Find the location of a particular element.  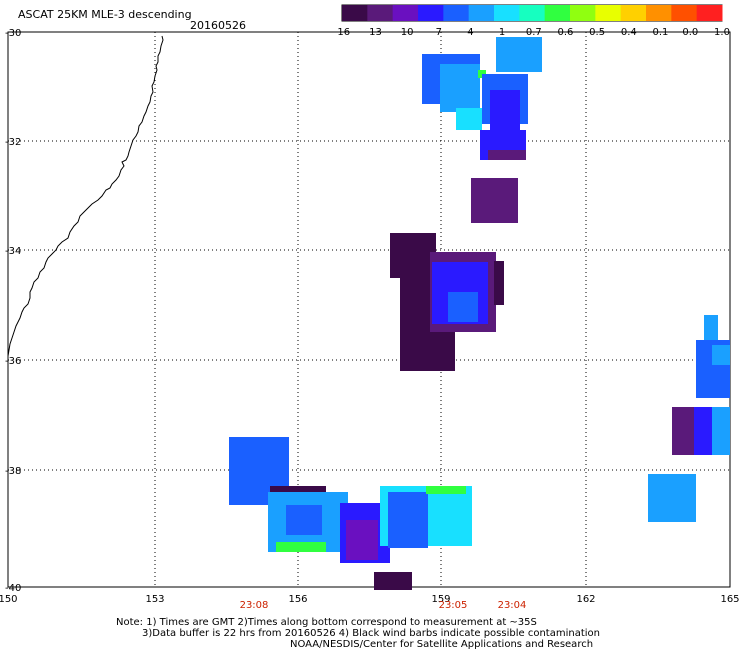

lat-label: -36 is located at coordinates (13, 361).